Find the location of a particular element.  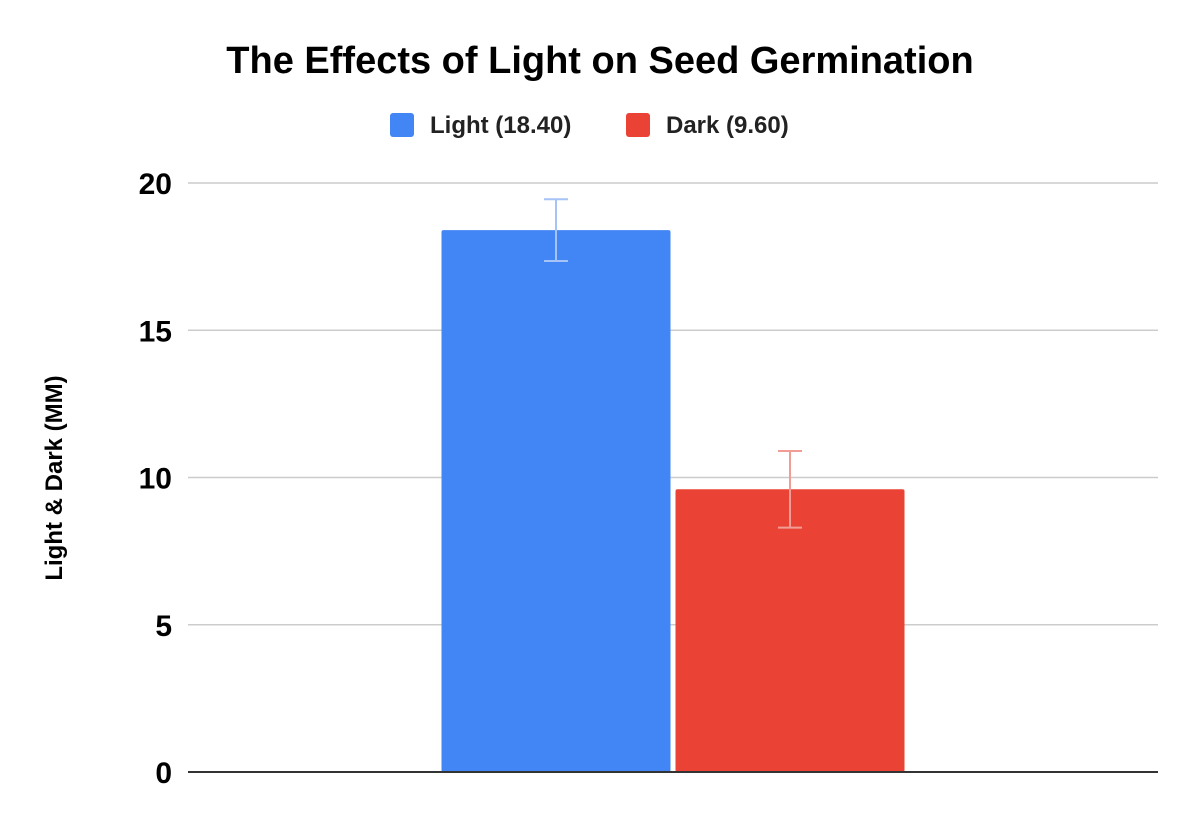

y-tick-label: 10 is located at coordinates (155, 479).